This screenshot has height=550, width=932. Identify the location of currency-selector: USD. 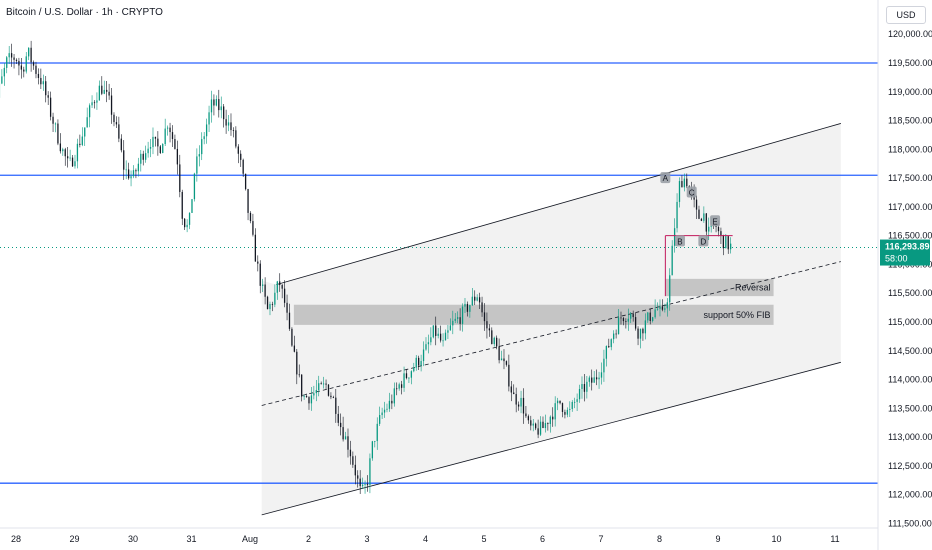
(906, 15).